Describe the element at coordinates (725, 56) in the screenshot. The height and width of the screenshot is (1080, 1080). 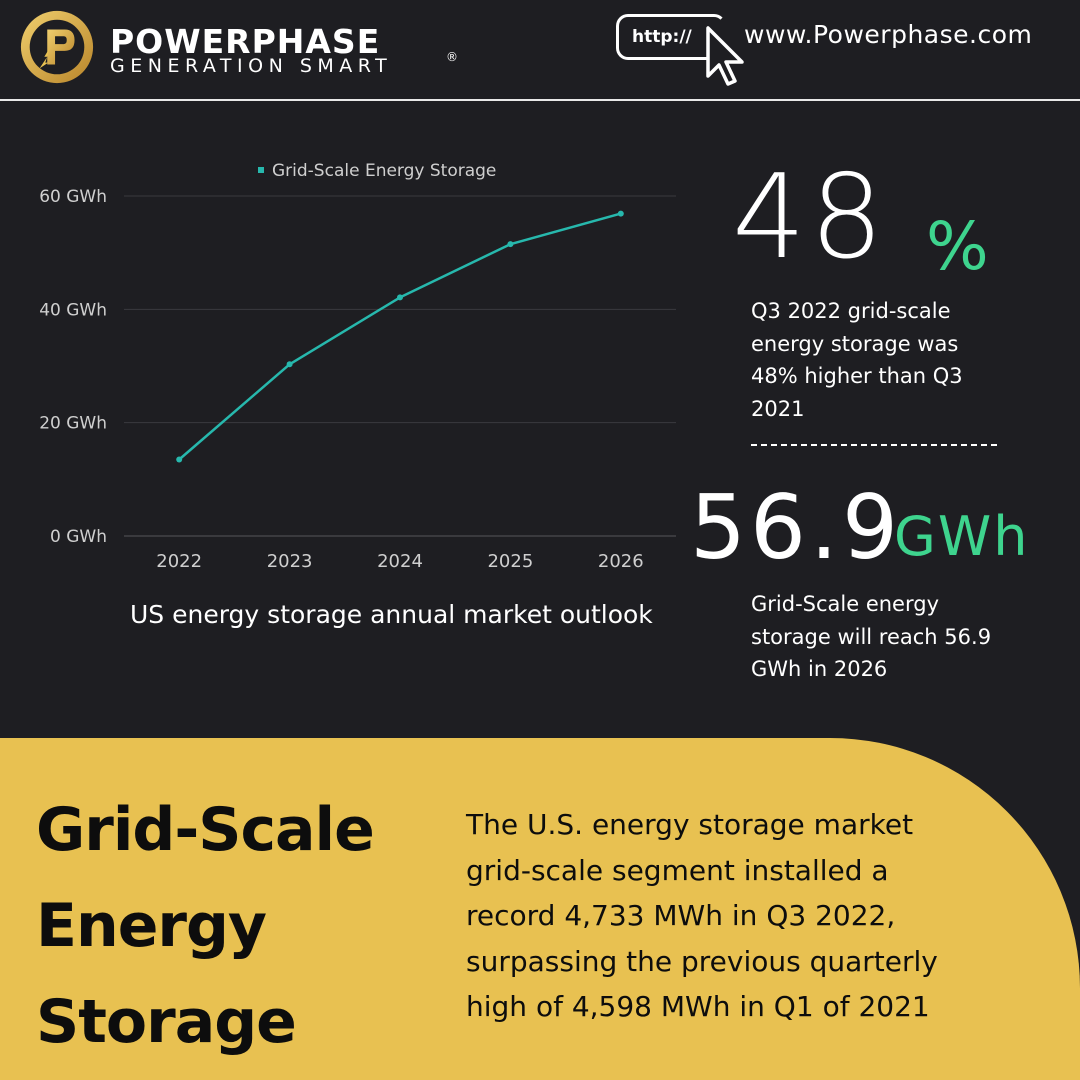
I see `cursor-icon` at that location.